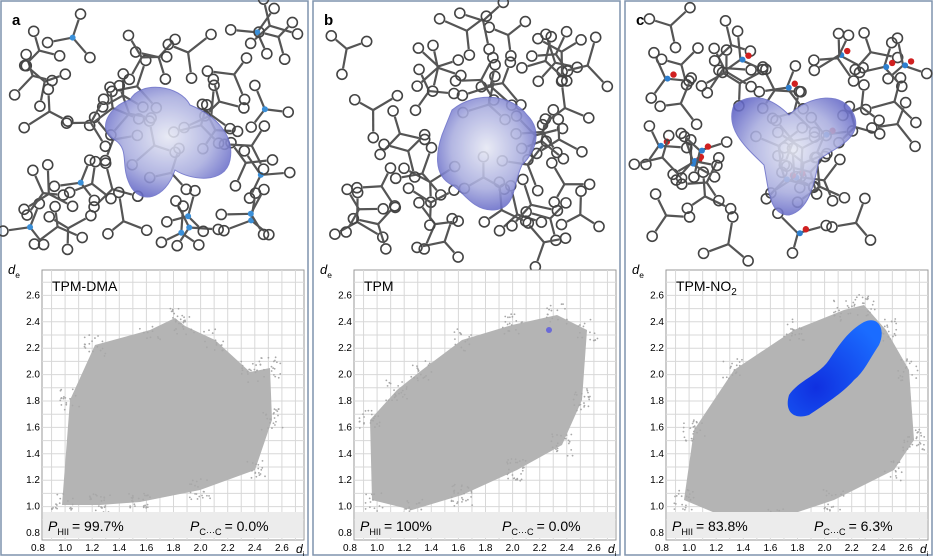  Describe the element at coordinates (33, 507) in the screenshot. I see `y-tick-label: 1.0` at that location.